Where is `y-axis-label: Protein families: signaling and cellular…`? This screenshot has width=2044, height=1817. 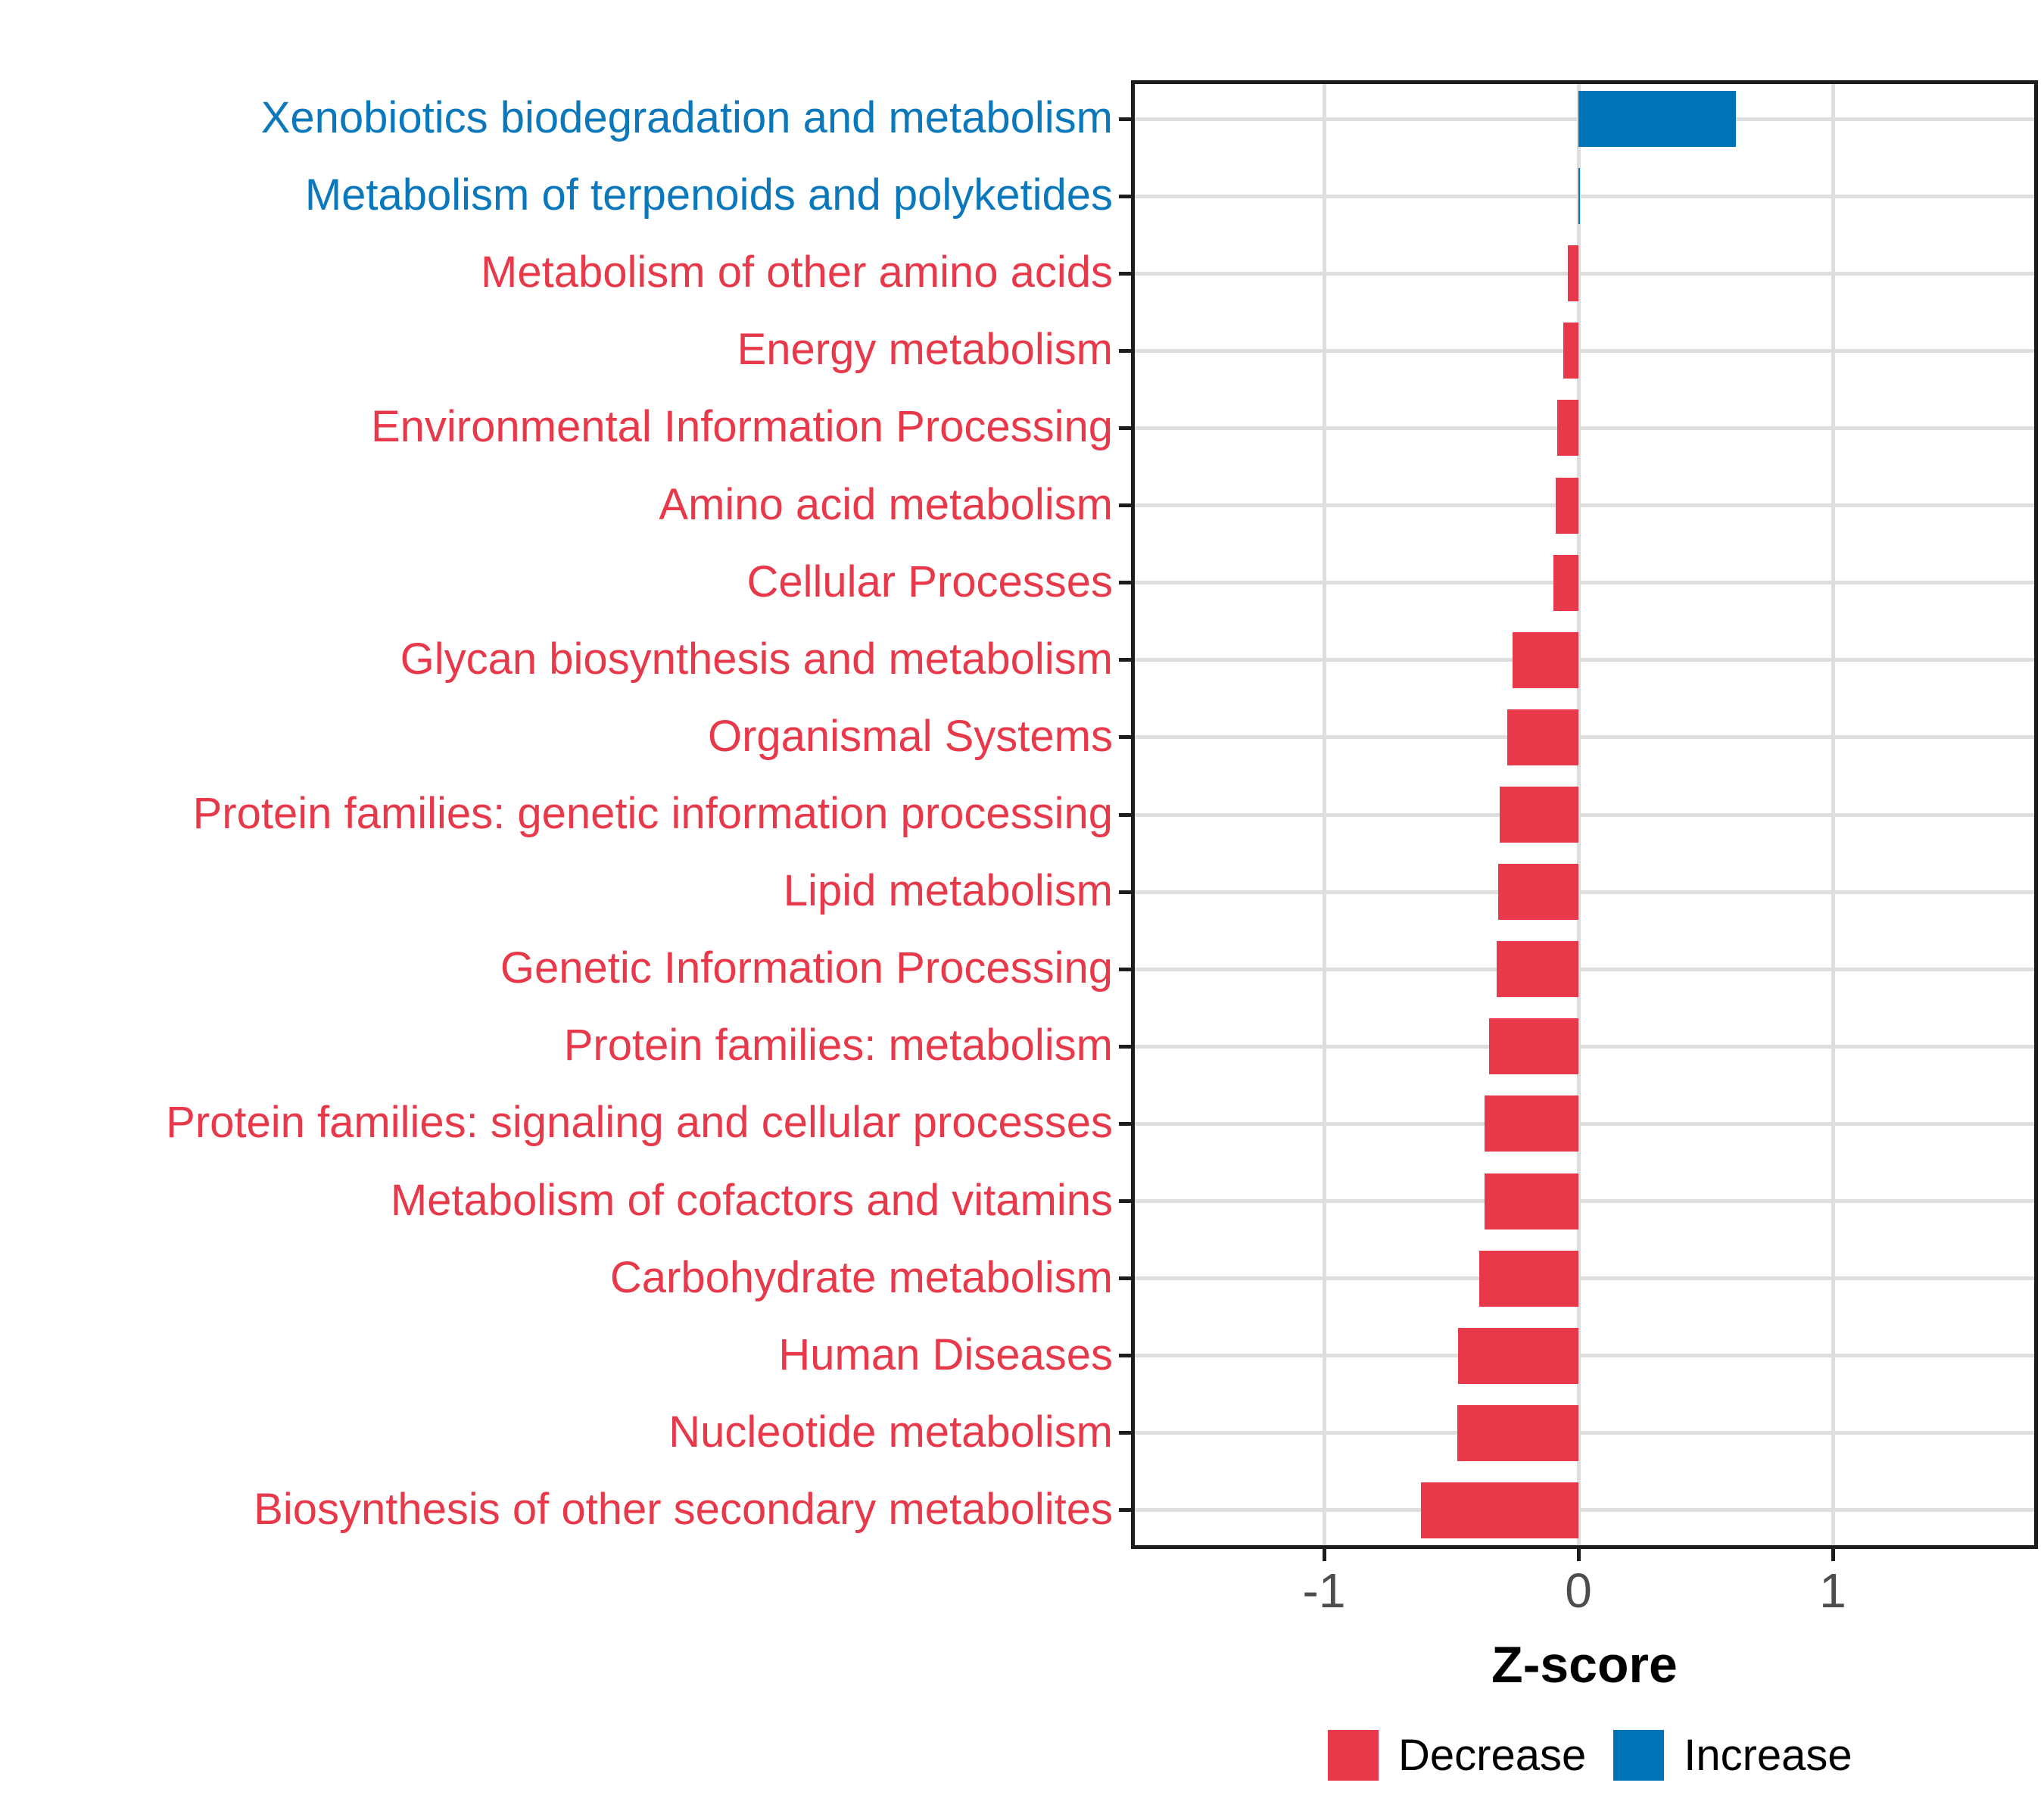
y-axis-label: Protein families: signaling and cellular… is located at coordinates (639, 1123).